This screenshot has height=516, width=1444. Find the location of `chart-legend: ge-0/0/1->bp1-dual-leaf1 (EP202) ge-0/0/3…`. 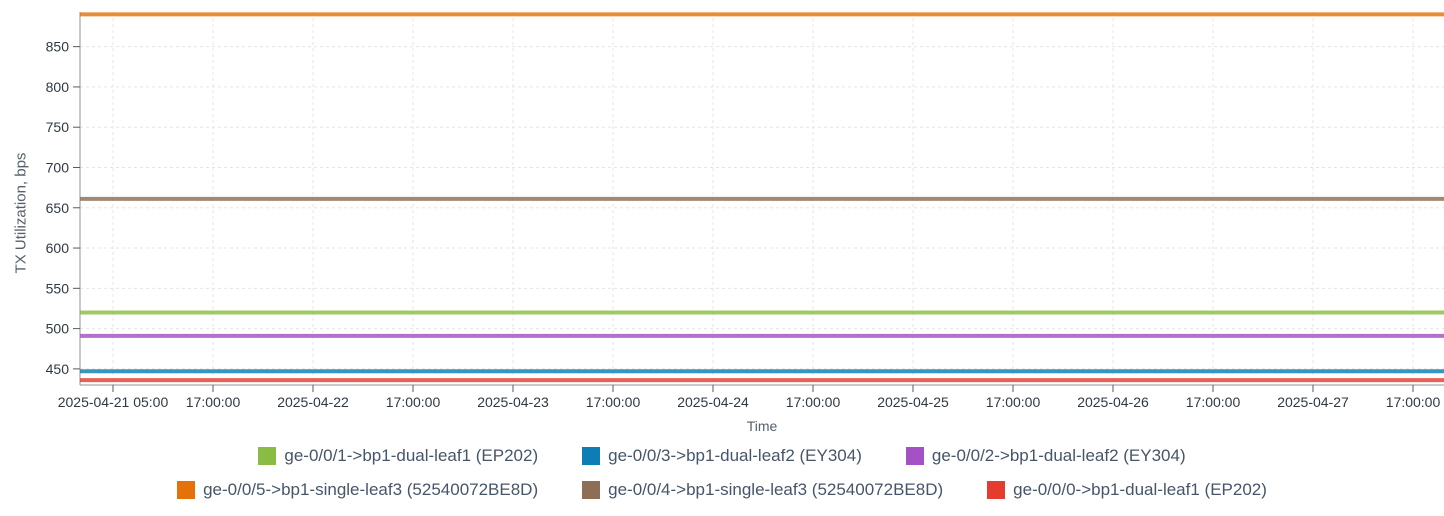

chart-legend: ge-0/0/1->bp1-dual-leaf1 (EP202) ge-0/0/3… is located at coordinates (722, 473).